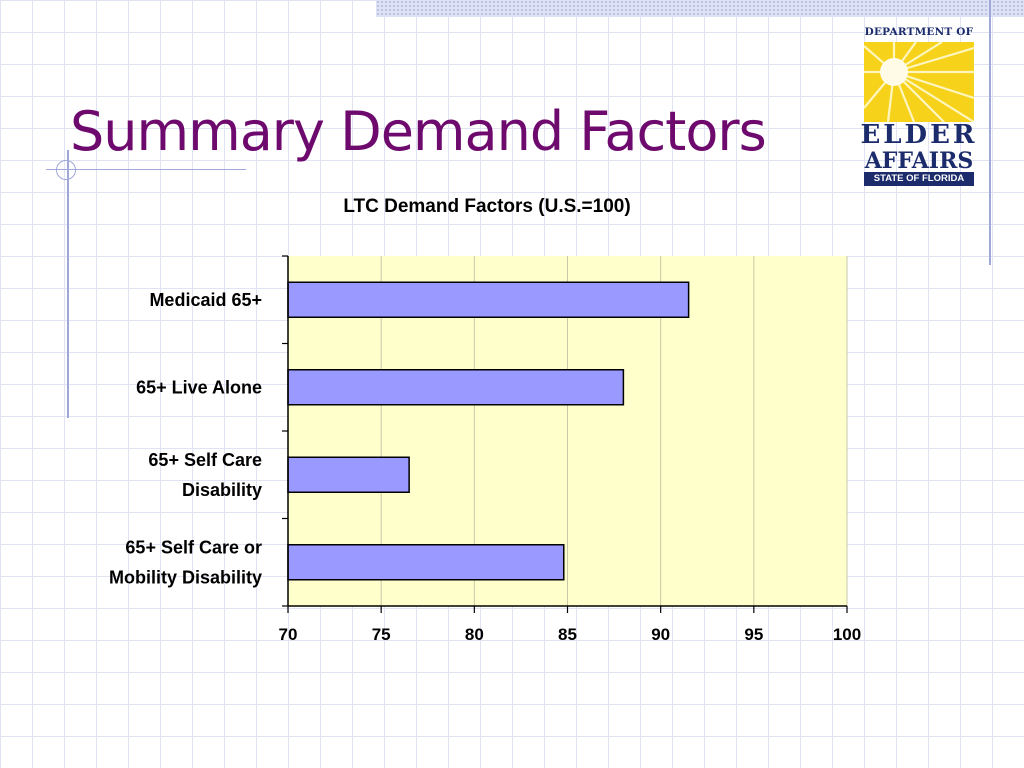  I want to click on x-tick-label-75: 75, so click(381, 634).